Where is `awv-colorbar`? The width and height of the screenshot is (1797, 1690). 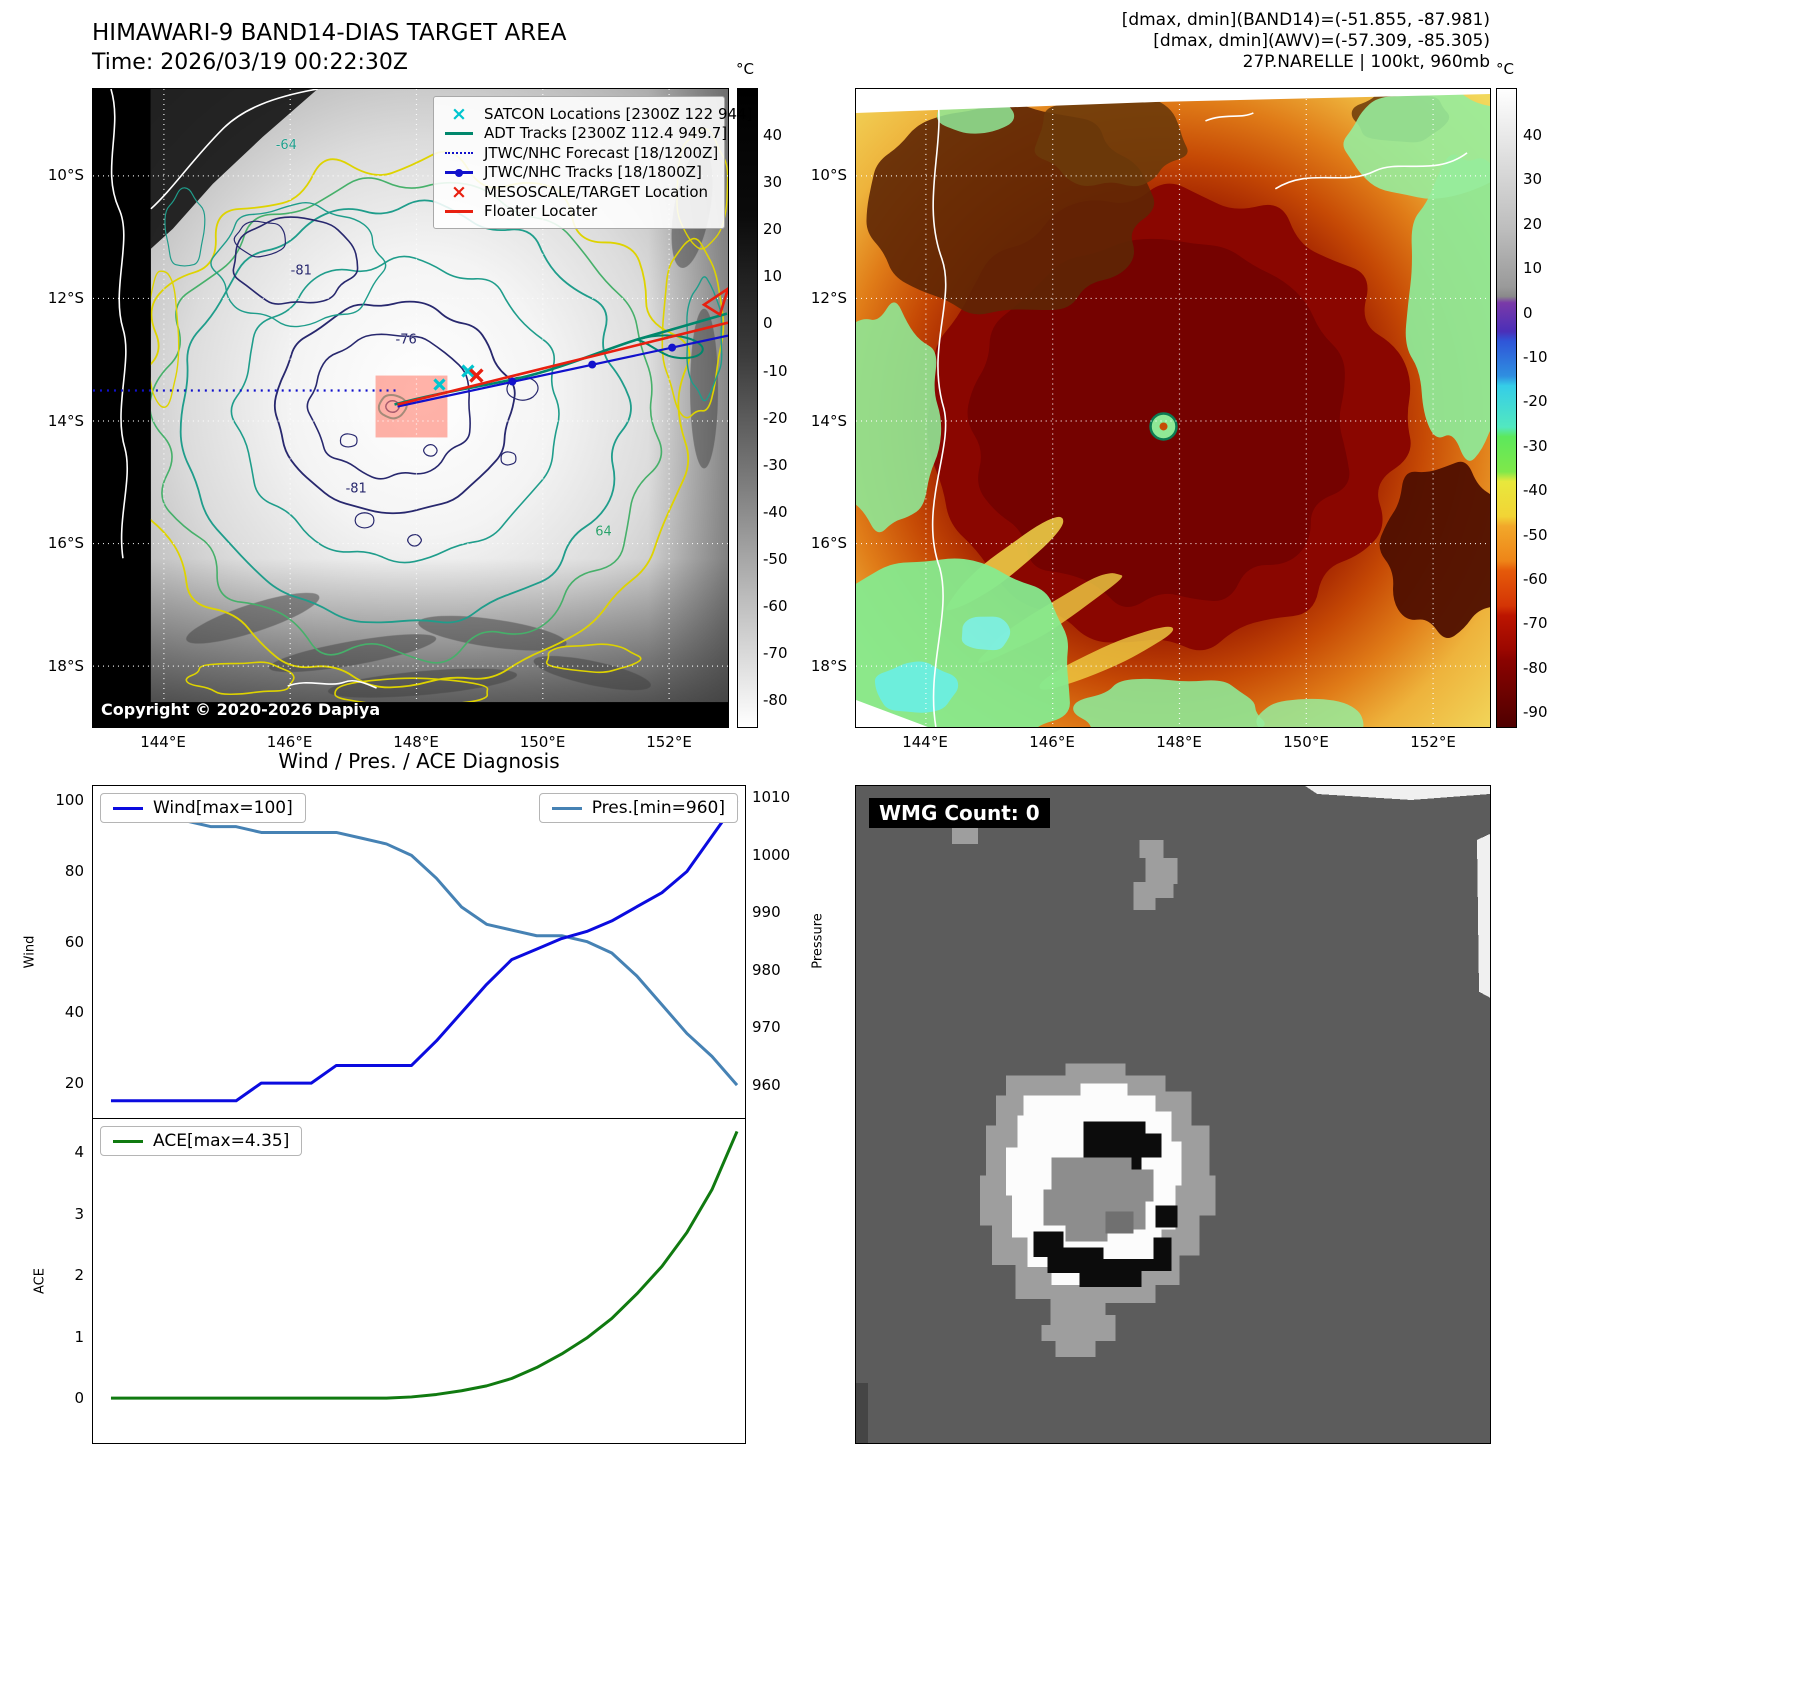 awv-colorbar is located at coordinates (1506, 408).